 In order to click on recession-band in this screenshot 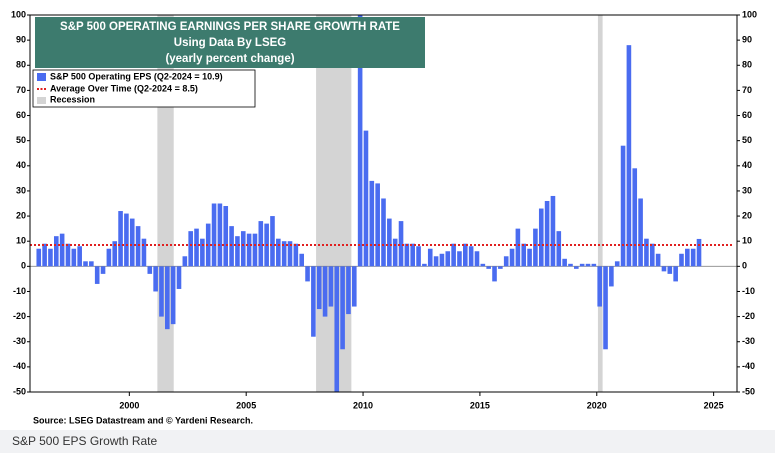, I will do `click(334, 203)`.